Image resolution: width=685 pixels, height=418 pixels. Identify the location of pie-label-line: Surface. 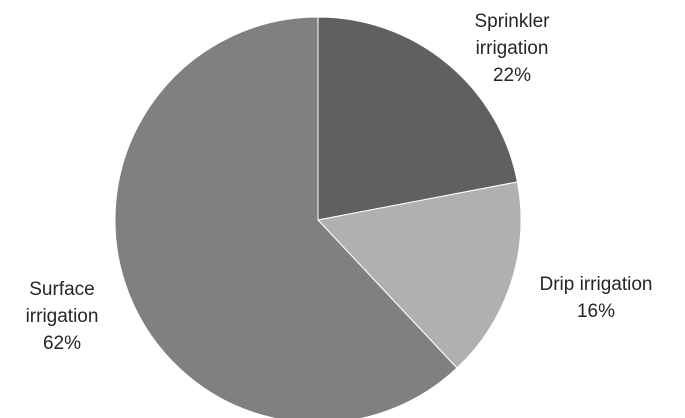
(61, 289).